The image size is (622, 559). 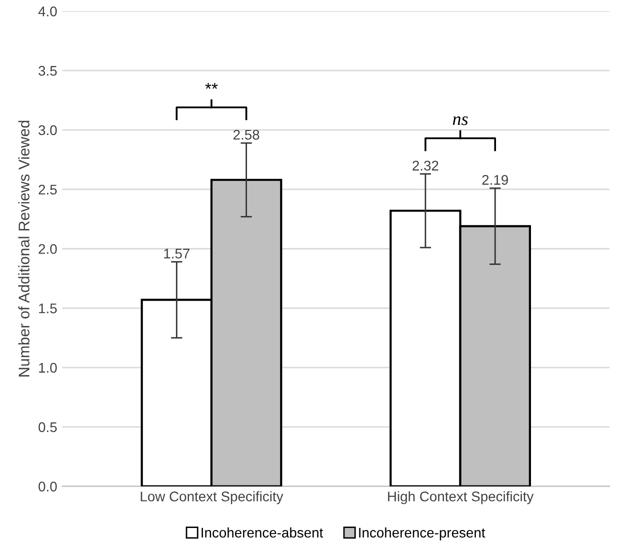 I want to click on annotation: **, so click(x=211, y=85).